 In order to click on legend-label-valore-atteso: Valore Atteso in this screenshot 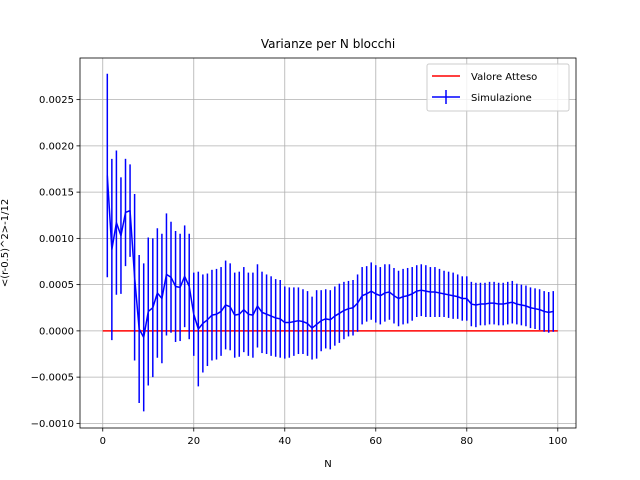, I will do `click(504, 77)`.